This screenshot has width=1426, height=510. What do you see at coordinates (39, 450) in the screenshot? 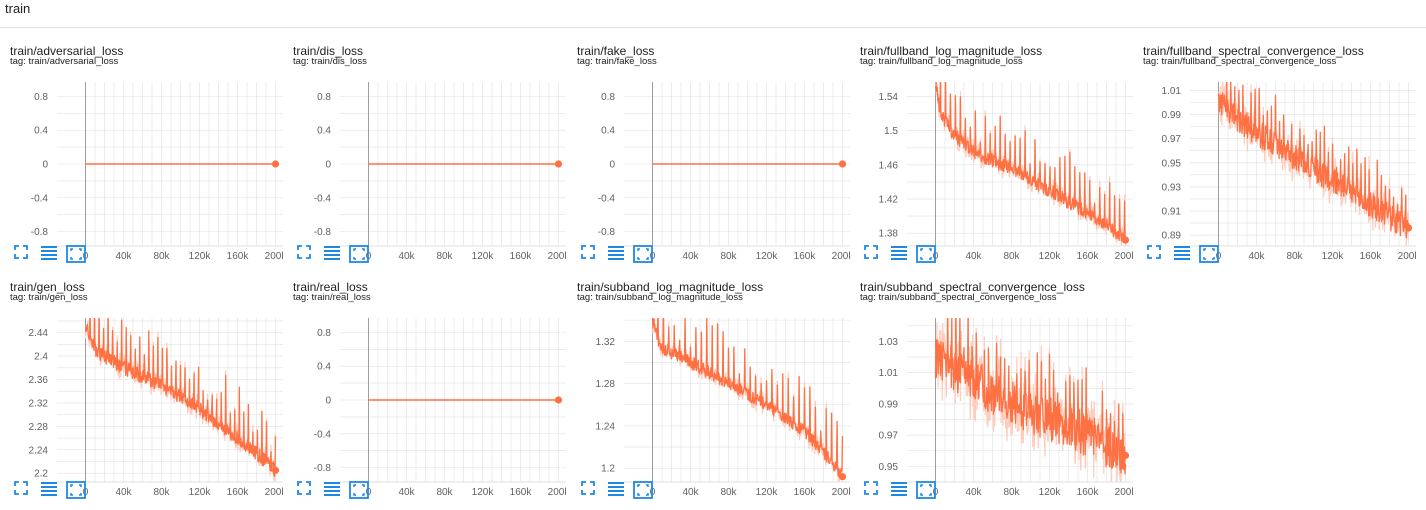
I see `y-tick-label: 2.24` at bounding box center [39, 450].